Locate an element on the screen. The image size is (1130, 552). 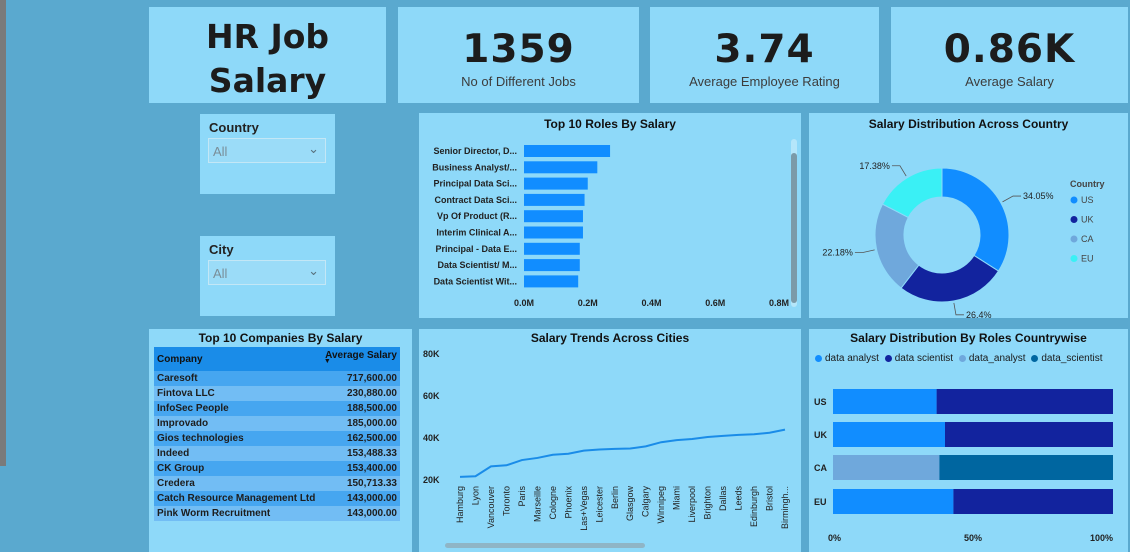
company-name-cell: InfoSec People is located at coordinates (237, 408).